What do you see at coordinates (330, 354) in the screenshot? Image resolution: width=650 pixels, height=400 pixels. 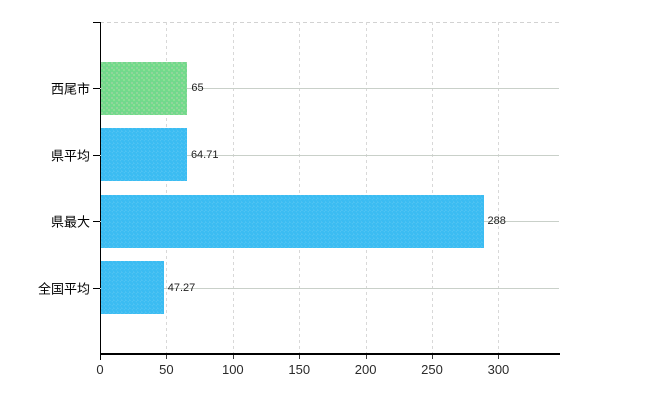 I see `x-axis` at bounding box center [330, 354].